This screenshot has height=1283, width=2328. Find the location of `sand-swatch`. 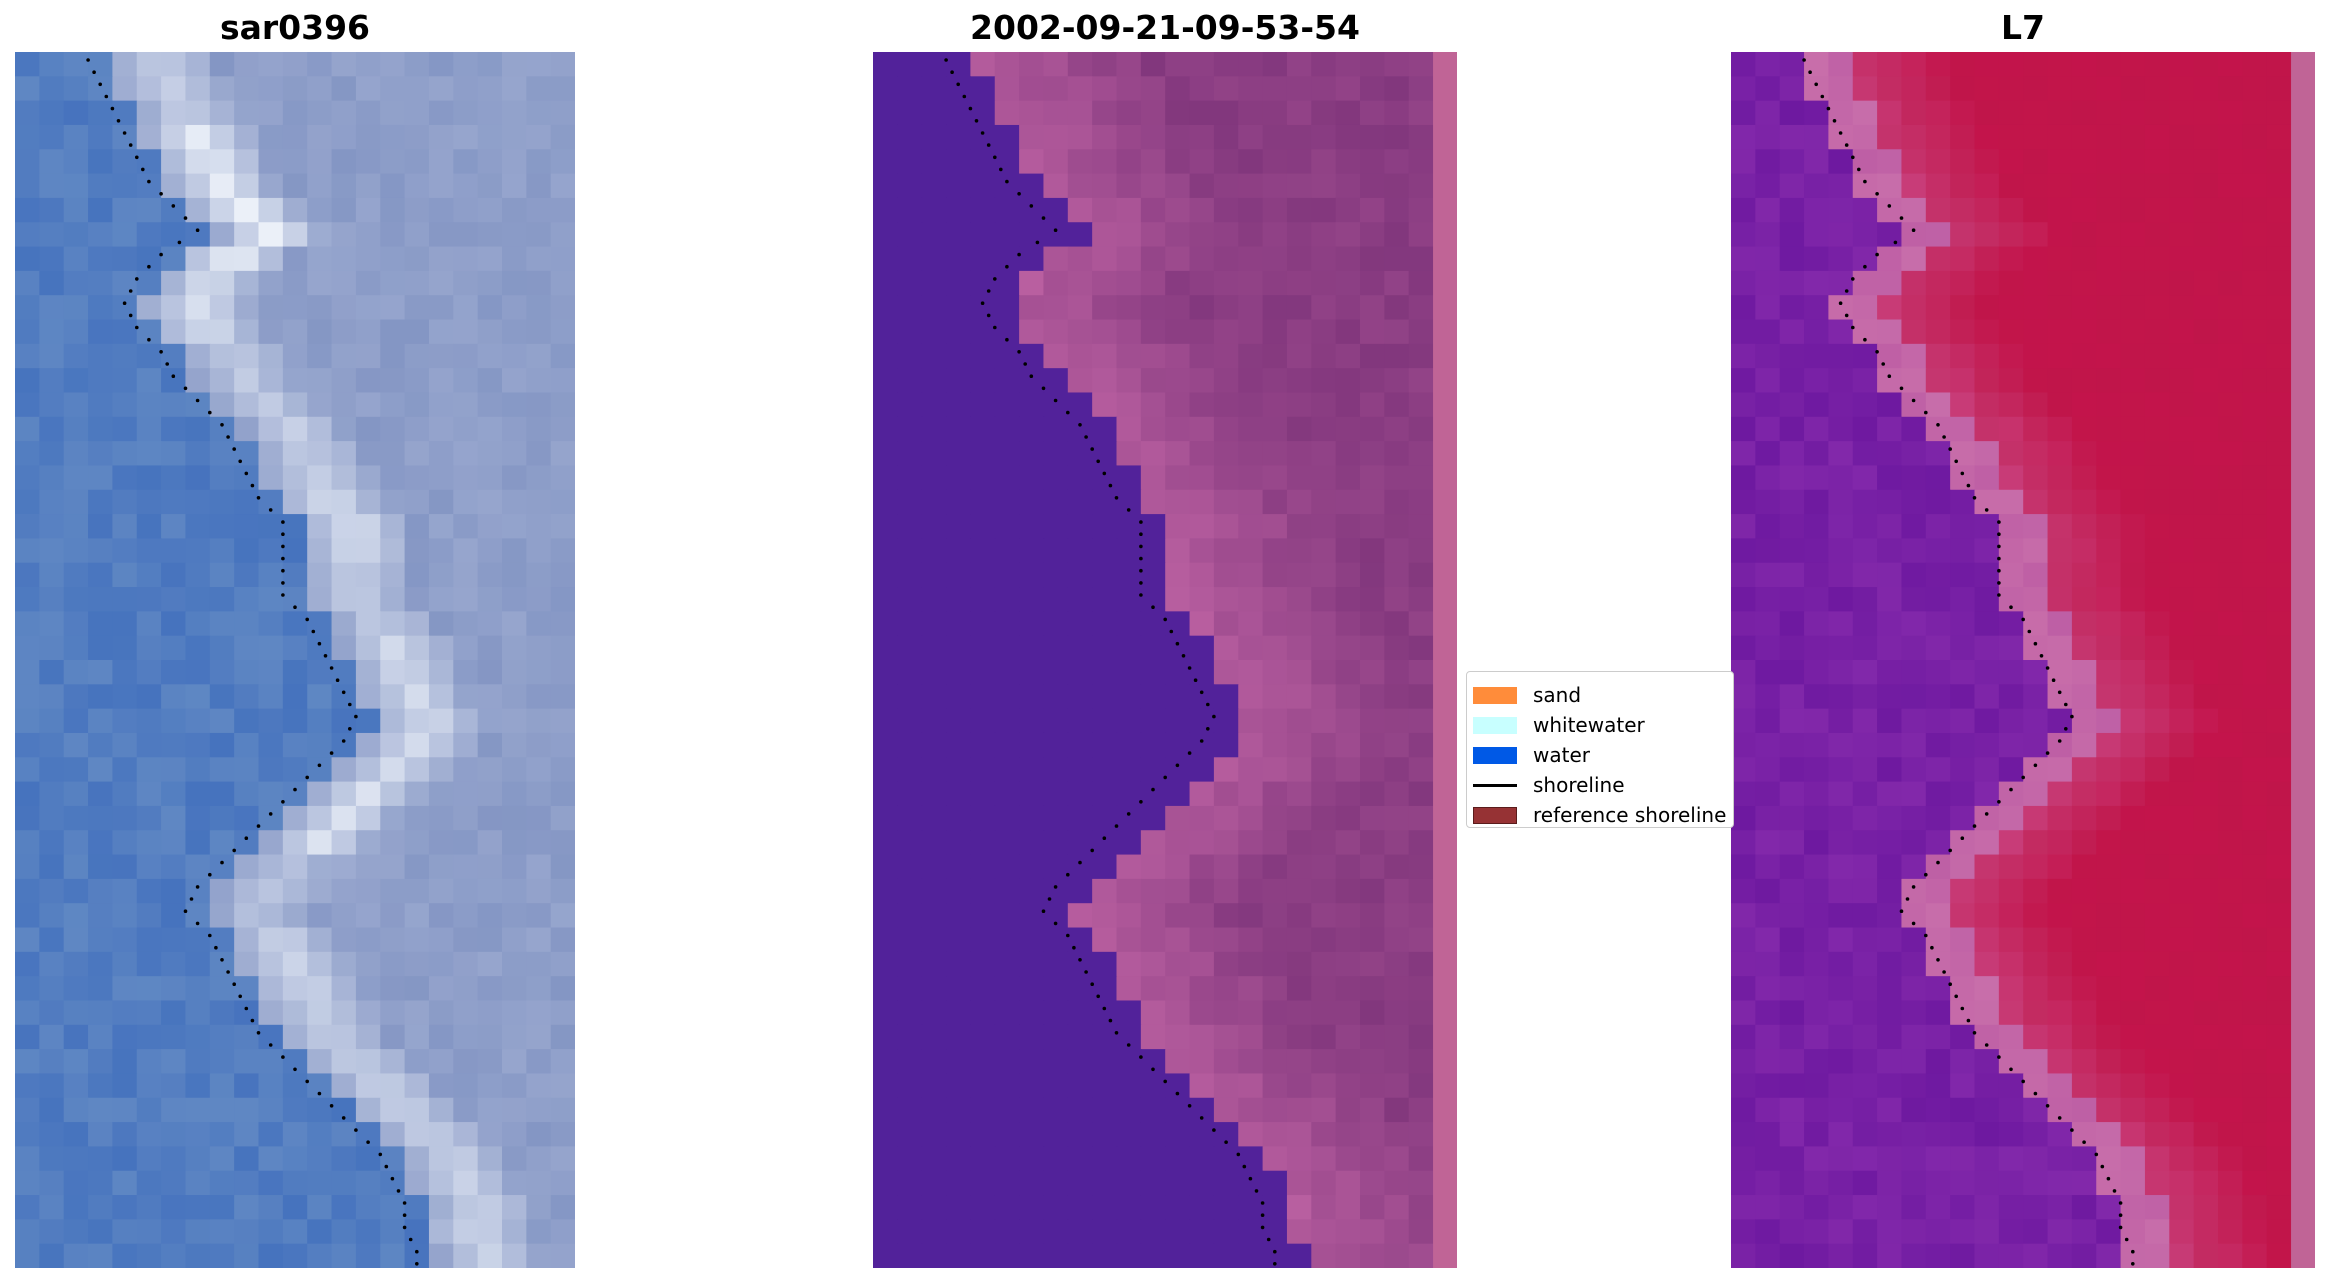

sand-swatch is located at coordinates (1495, 695).